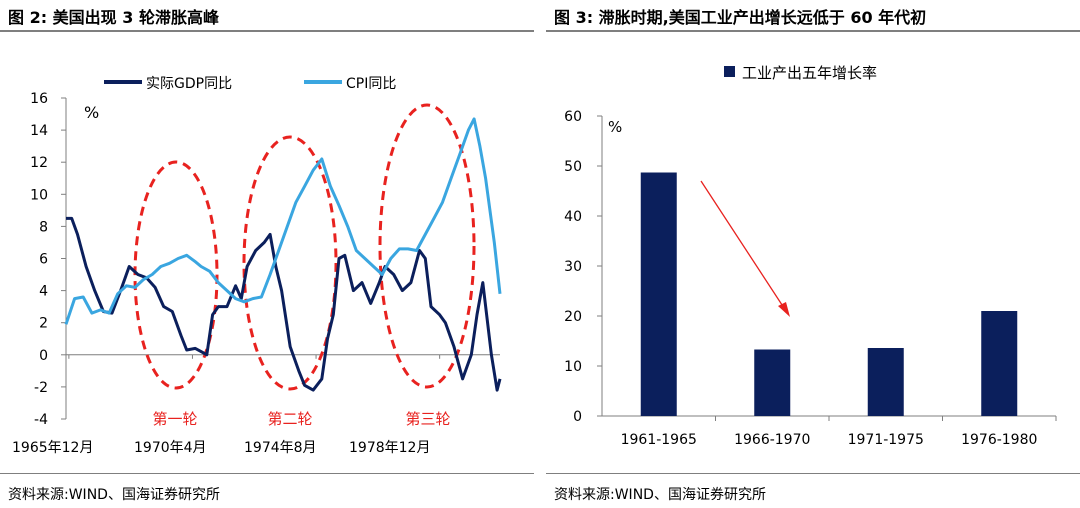  I want to click on y-tick-label: 40, so click(573, 217).